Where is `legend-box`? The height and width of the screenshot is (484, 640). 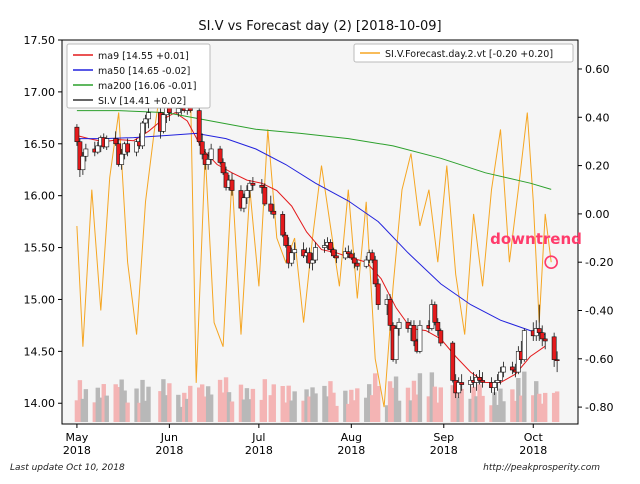
legend-box is located at coordinates (463, 53).